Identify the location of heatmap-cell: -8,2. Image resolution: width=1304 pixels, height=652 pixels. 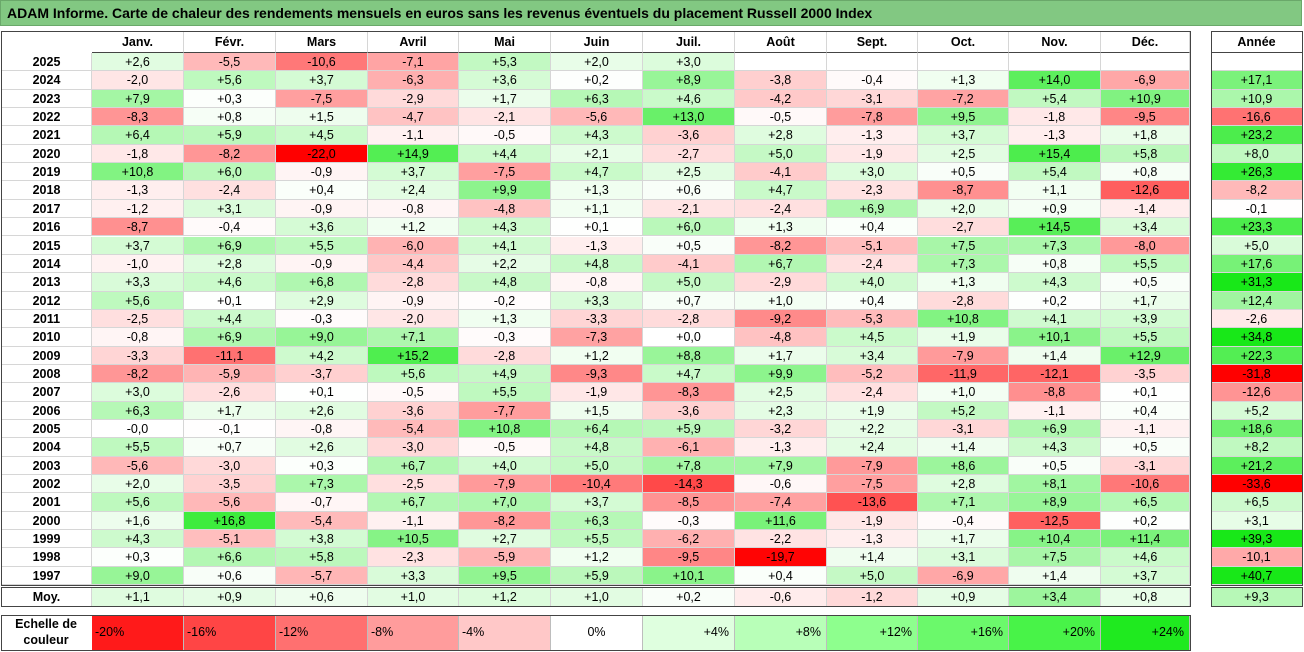
(505, 521).